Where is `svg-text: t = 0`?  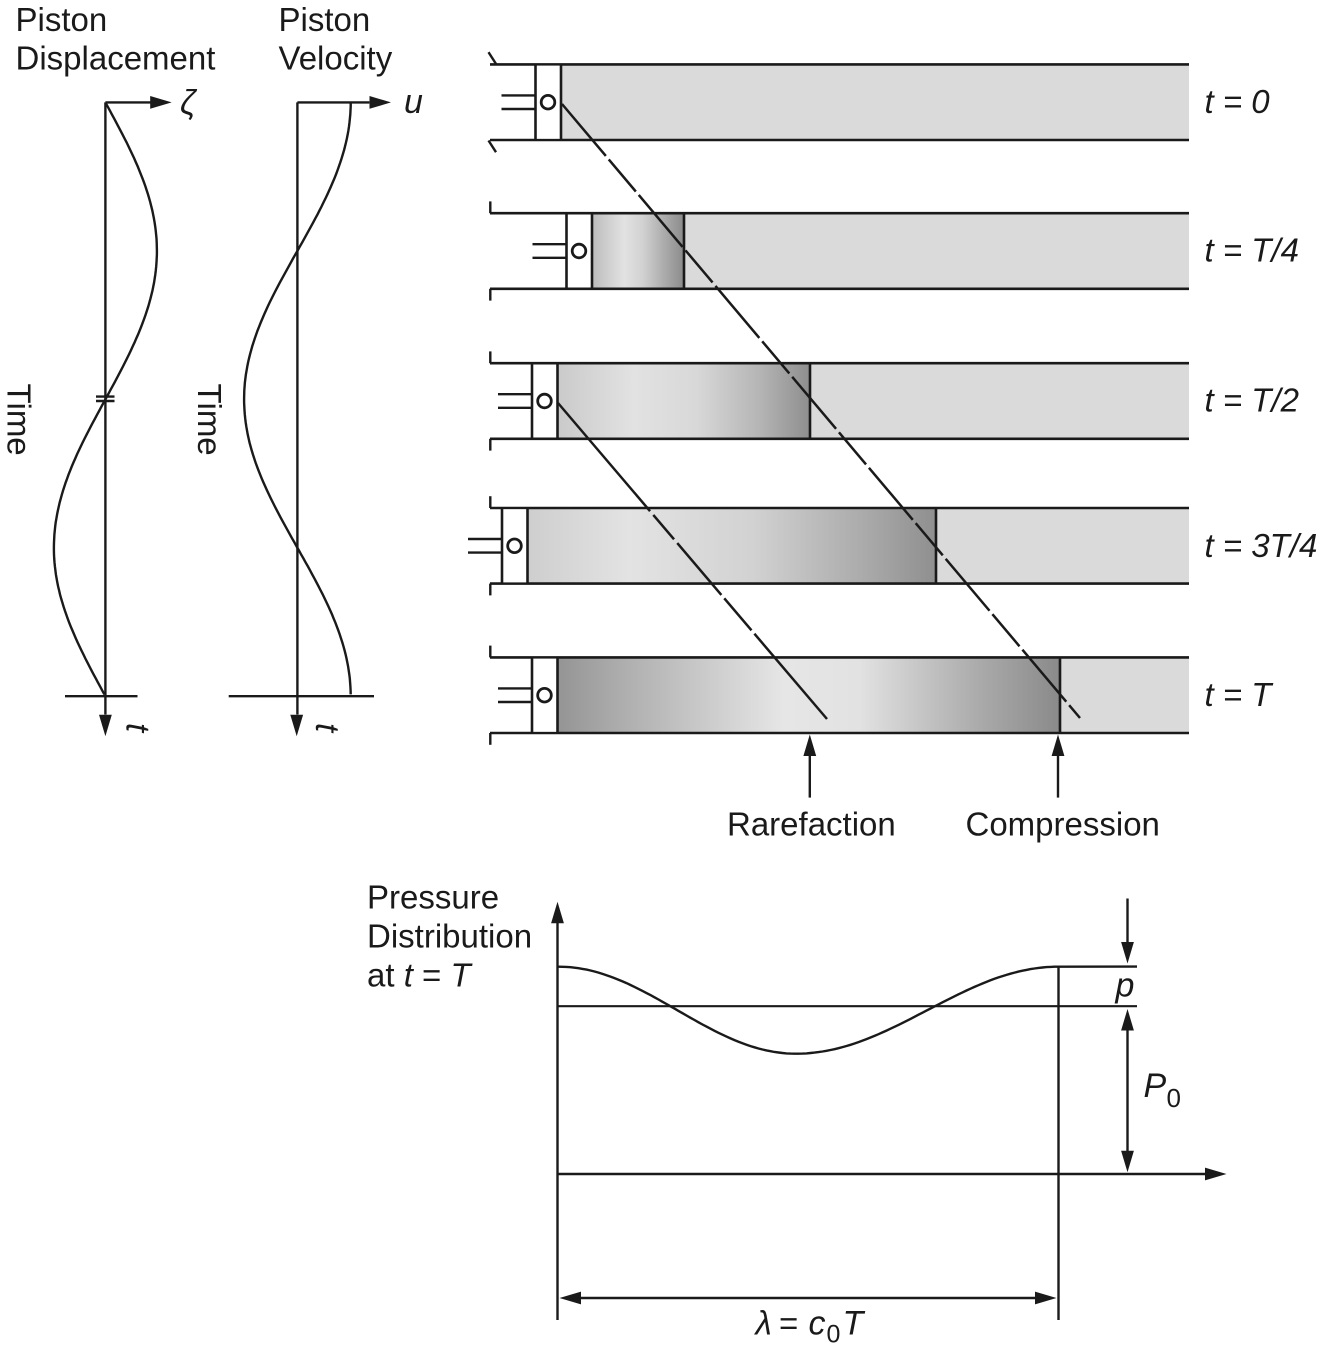 svg-text: t = 0 is located at coordinates (1238, 101).